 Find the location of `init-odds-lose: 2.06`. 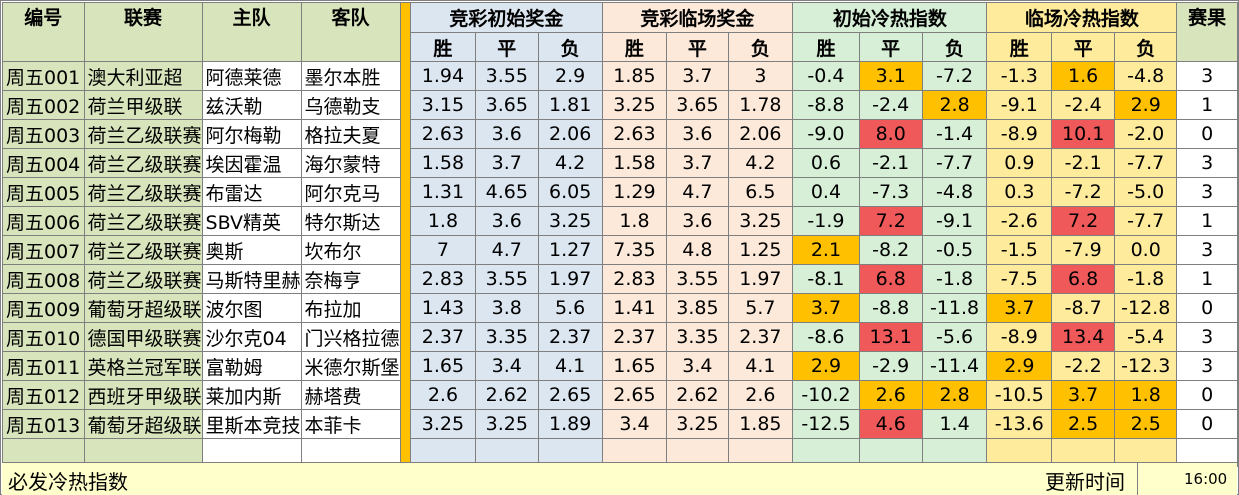

init-odds-lose: 2.06 is located at coordinates (570, 134).